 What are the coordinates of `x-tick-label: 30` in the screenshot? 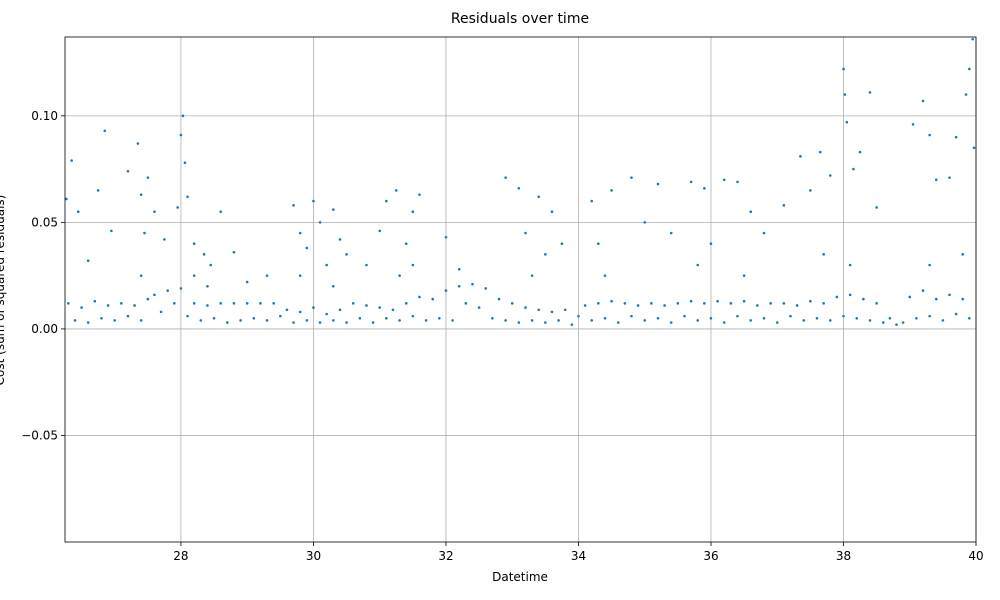 It's located at (313, 556).